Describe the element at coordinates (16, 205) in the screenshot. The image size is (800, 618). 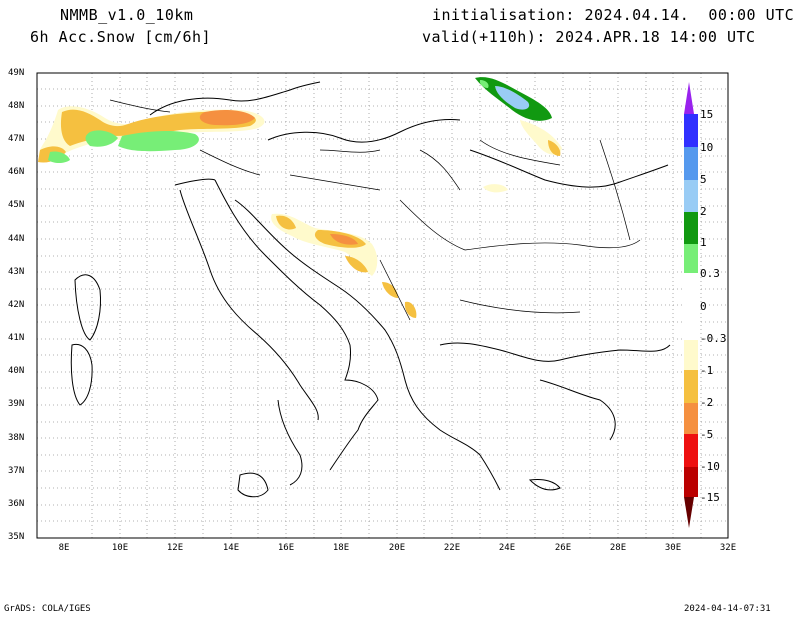
I see `lat-label: 45N` at that location.